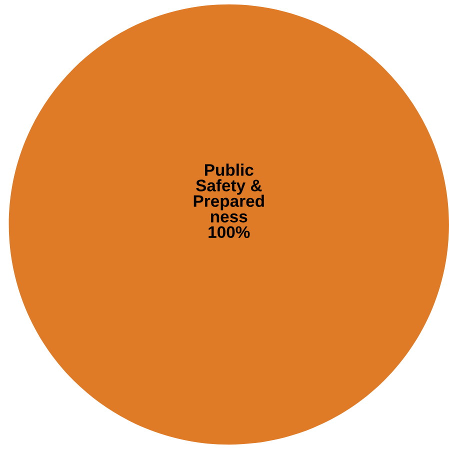 This screenshot has height=449, width=449. What do you see at coordinates (229, 232) in the screenshot?
I see `data-label: 100%` at bounding box center [229, 232].